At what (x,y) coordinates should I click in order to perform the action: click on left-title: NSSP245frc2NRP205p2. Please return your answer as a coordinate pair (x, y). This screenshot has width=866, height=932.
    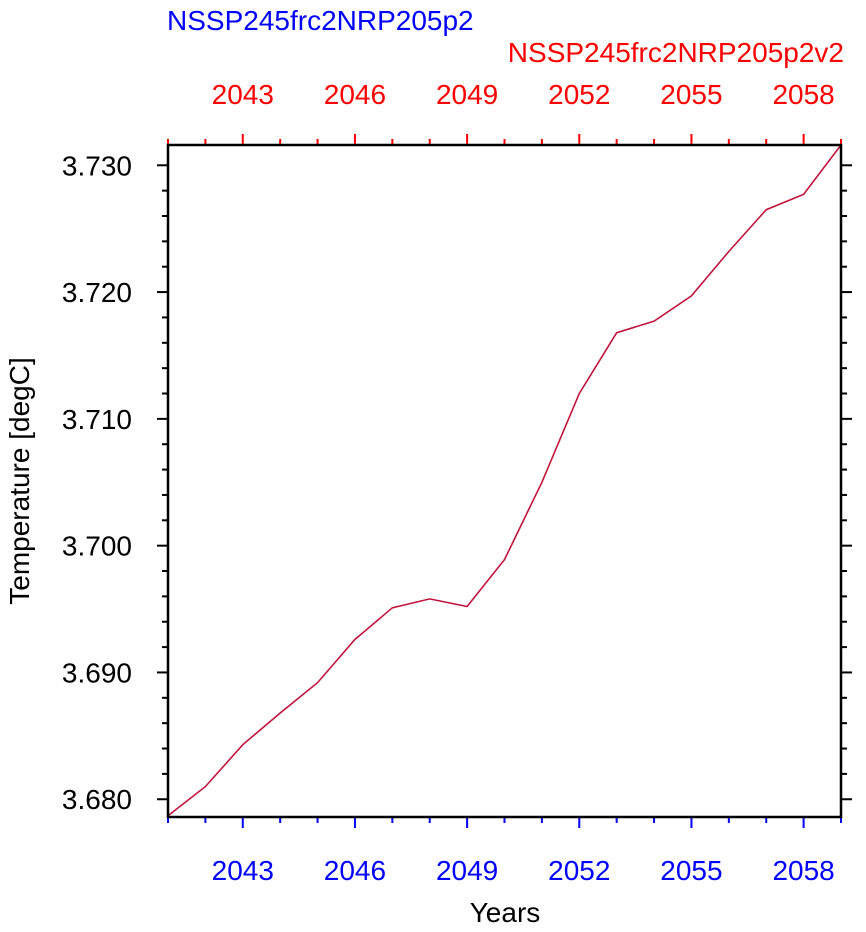
    Looking at the image, I should click on (320, 20).